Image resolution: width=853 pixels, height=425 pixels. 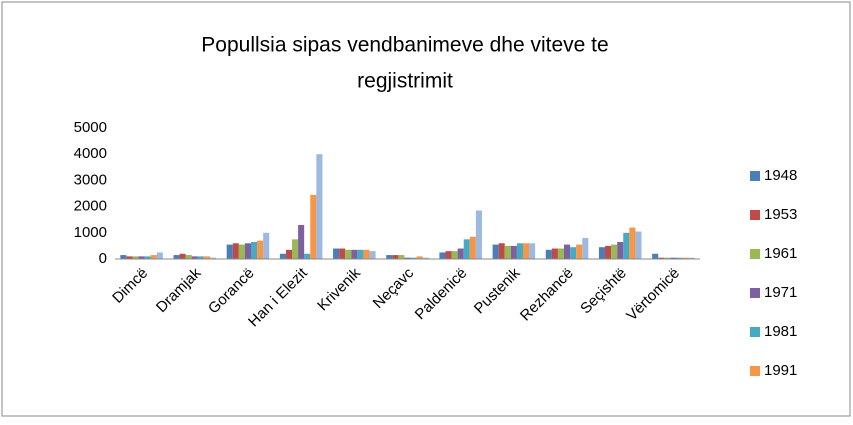 I want to click on y-tick-label: 3000, so click(x=90, y=179).